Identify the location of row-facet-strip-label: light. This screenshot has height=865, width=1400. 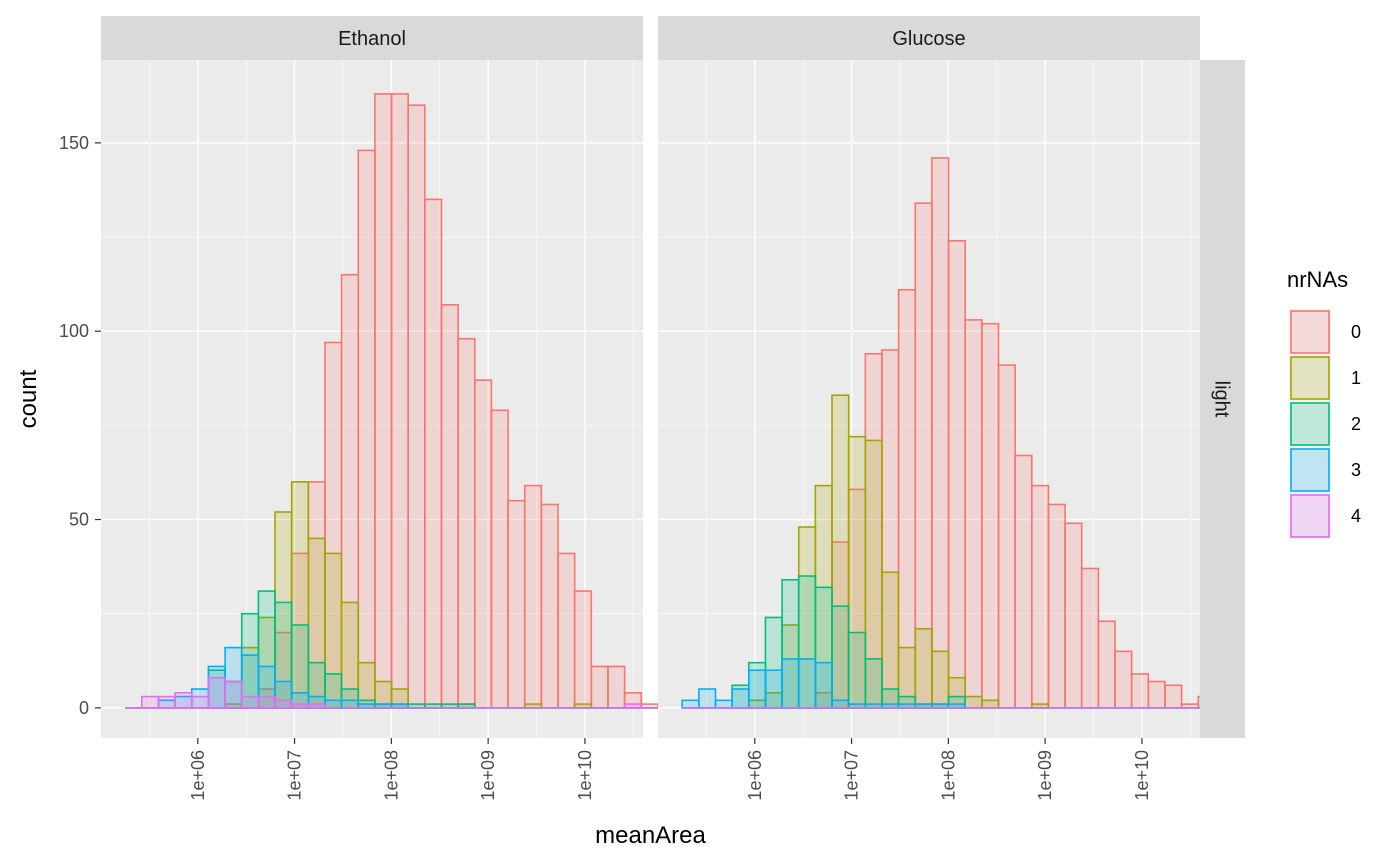
(1222, 399).